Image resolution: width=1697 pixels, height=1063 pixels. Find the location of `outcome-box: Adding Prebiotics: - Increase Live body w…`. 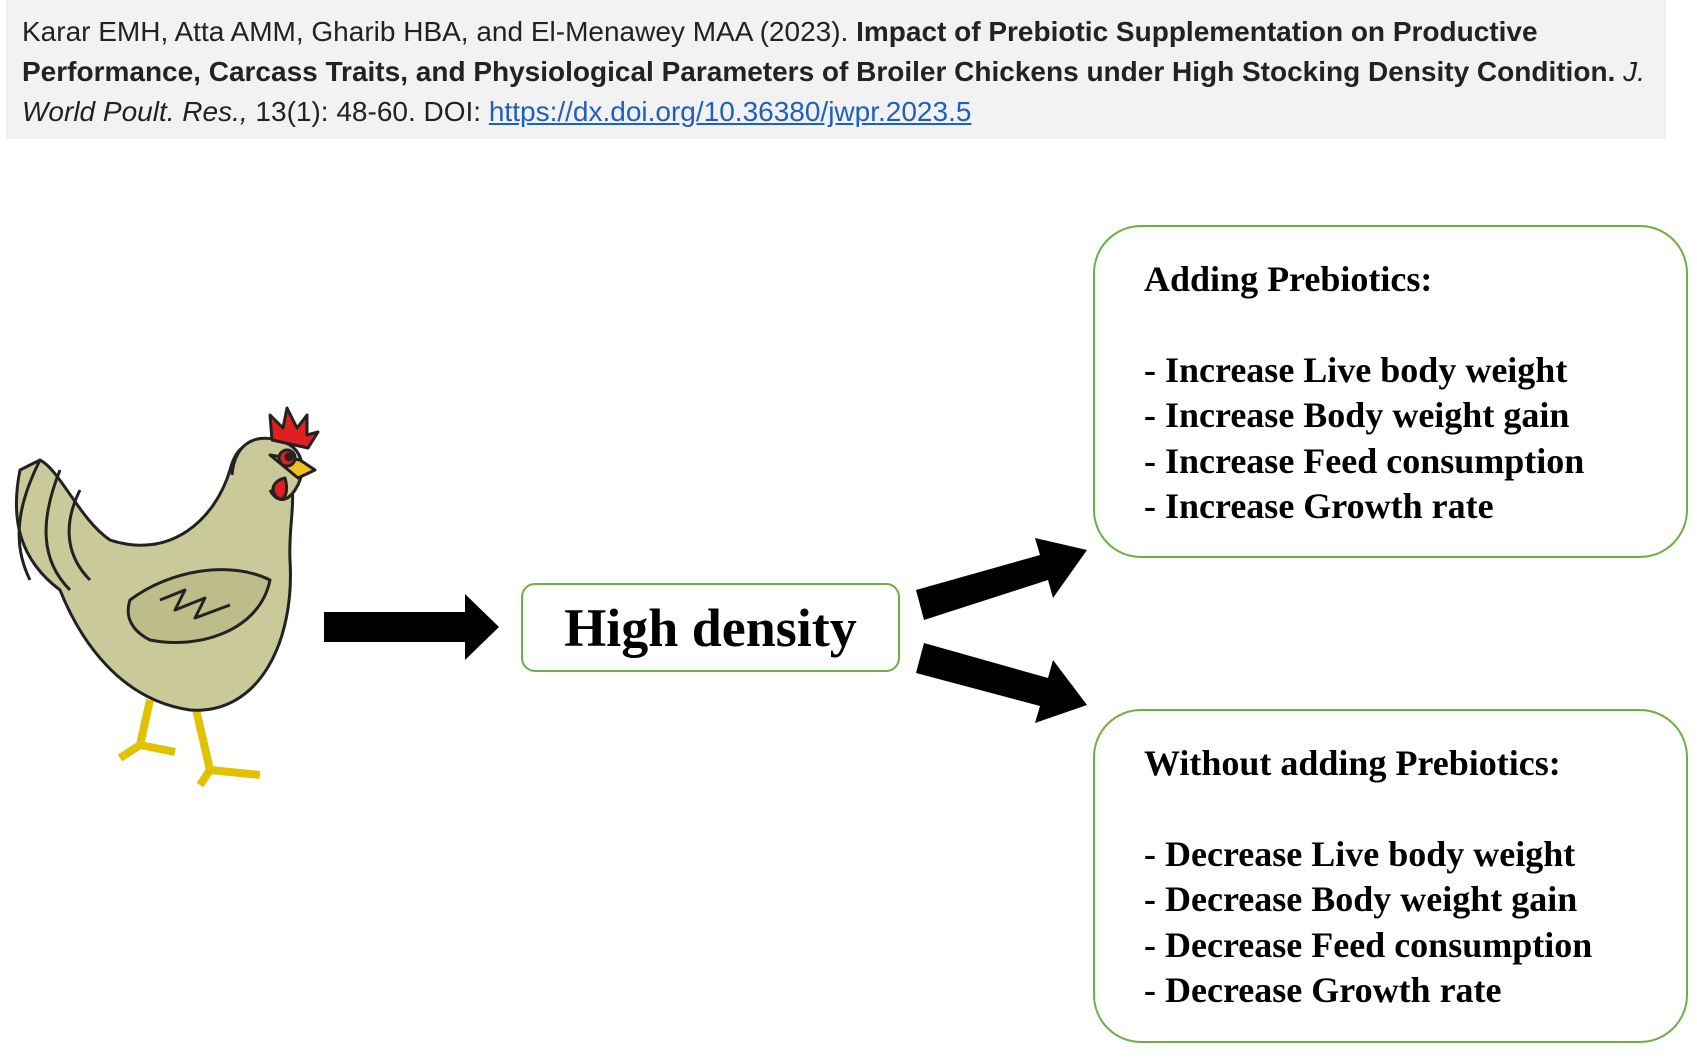

outcome-box: Adding Prebiotics: - Increase Live body w… is located at coordinates (1390, 391).